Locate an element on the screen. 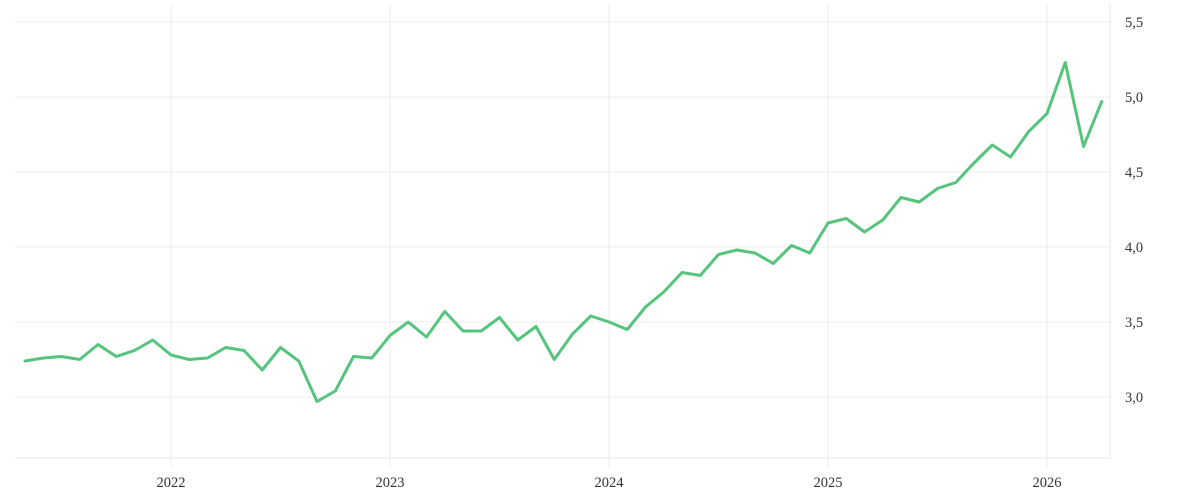 This screenshot has height=500, width=1200. y-tick-label: 4,0 is located at coordinates (1134, 248).